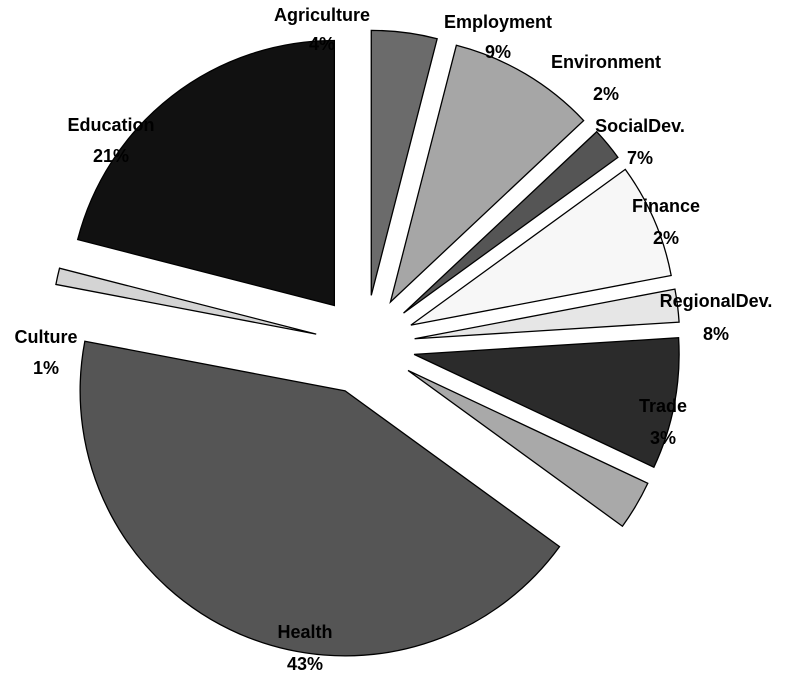  Describe the element at coordinates (404, 162) in the screenshot. I see `pie-slice-agriculture` at that location.